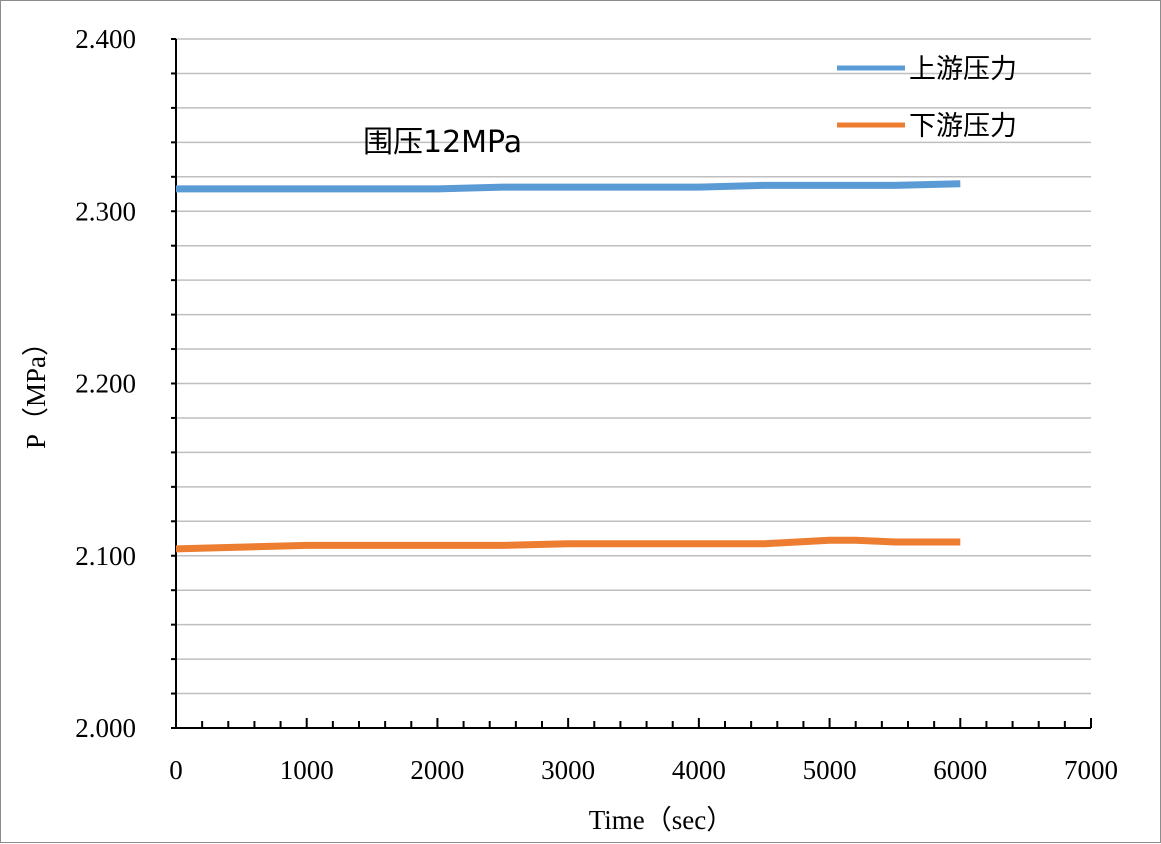 The image size is (1161, 844). Describe the element at coordinates (105, 728) in the screenshot. I see `y-tick-label: 2.000` at that location.